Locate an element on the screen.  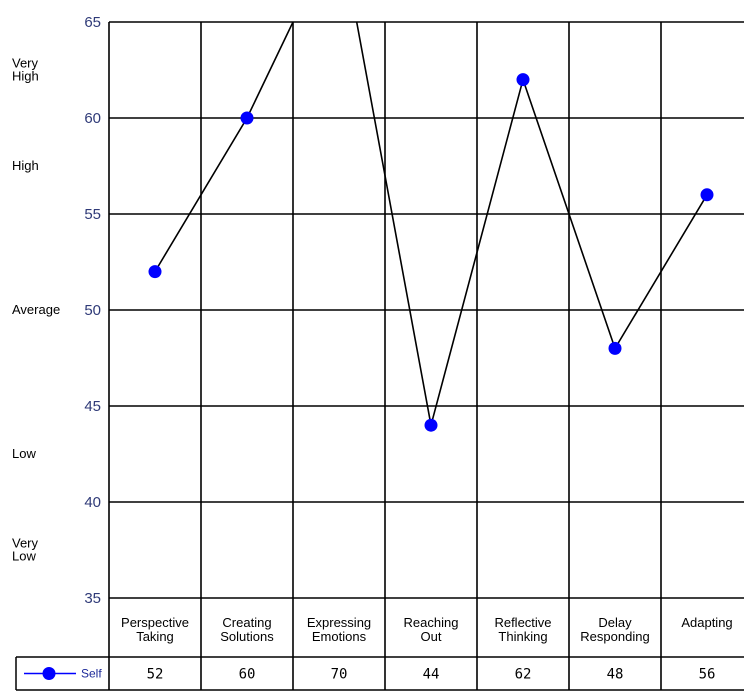
value-label: 44 is located at coordinates (431, 675).